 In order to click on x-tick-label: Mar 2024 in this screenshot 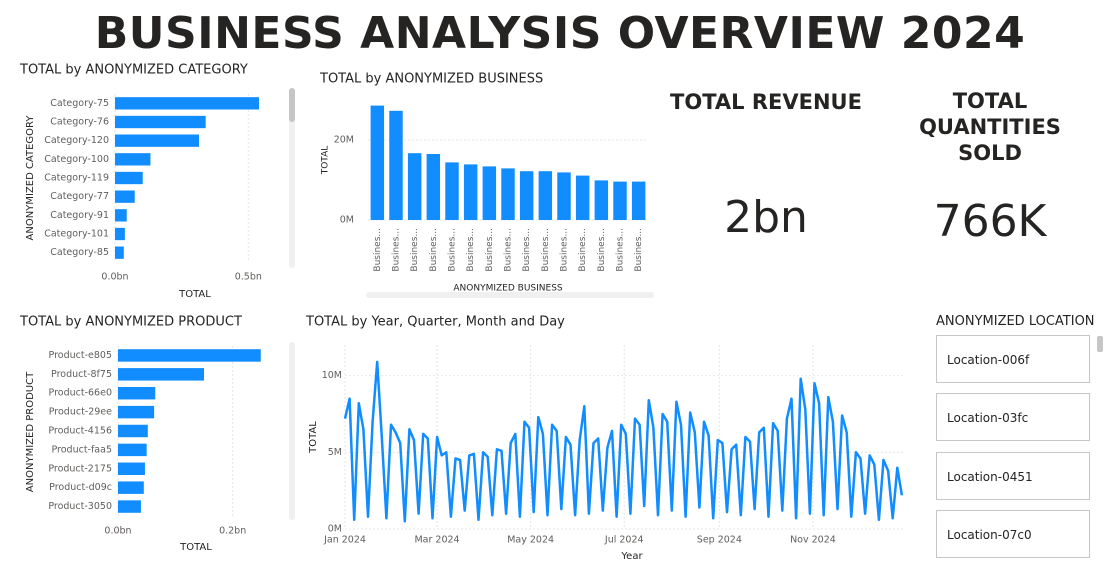, I will do `click(436, 540)`.